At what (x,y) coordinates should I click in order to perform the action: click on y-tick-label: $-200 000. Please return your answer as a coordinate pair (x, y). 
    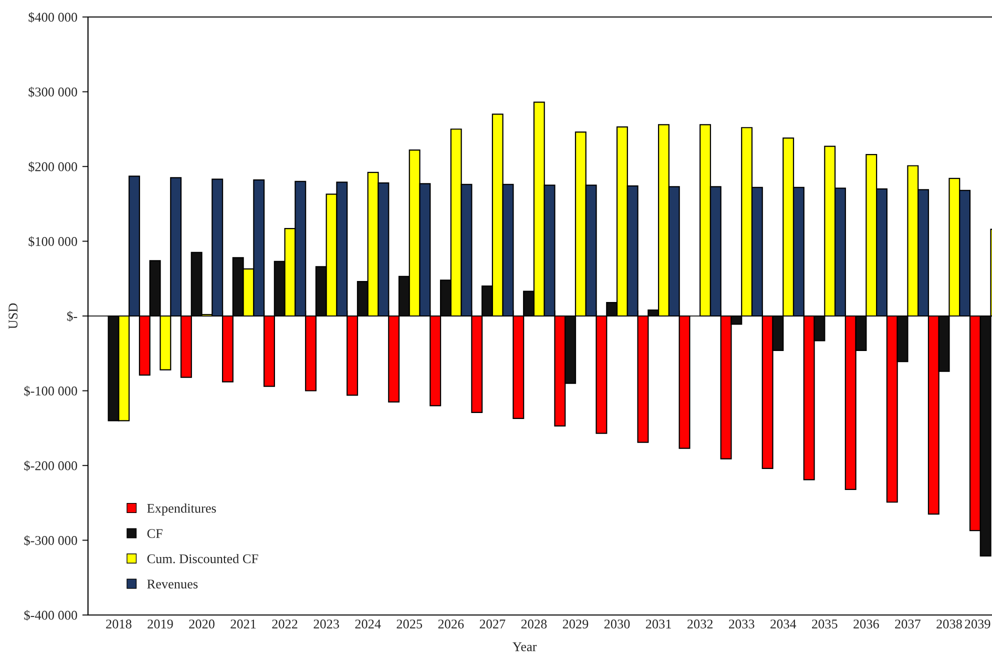
    Looking at the image, I should click on (51, 466).